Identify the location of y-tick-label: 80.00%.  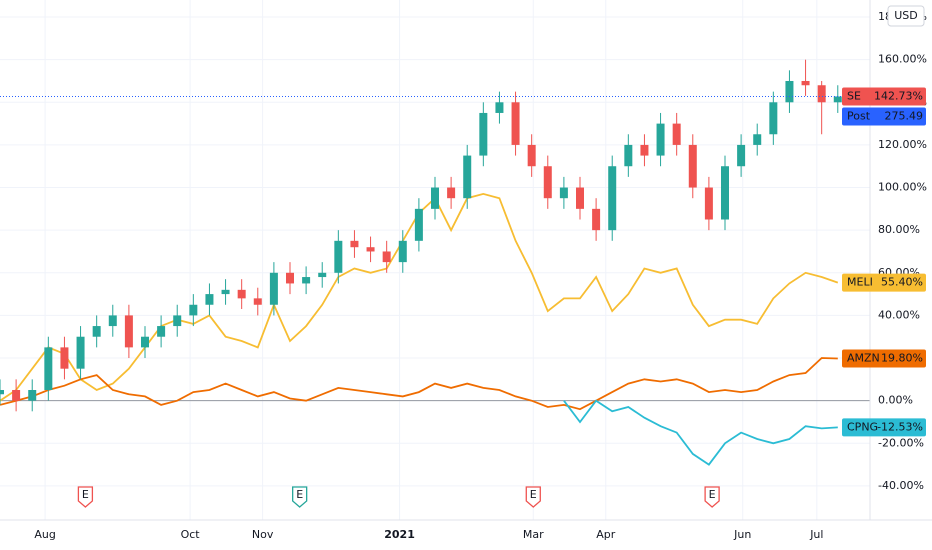
(899, 229).